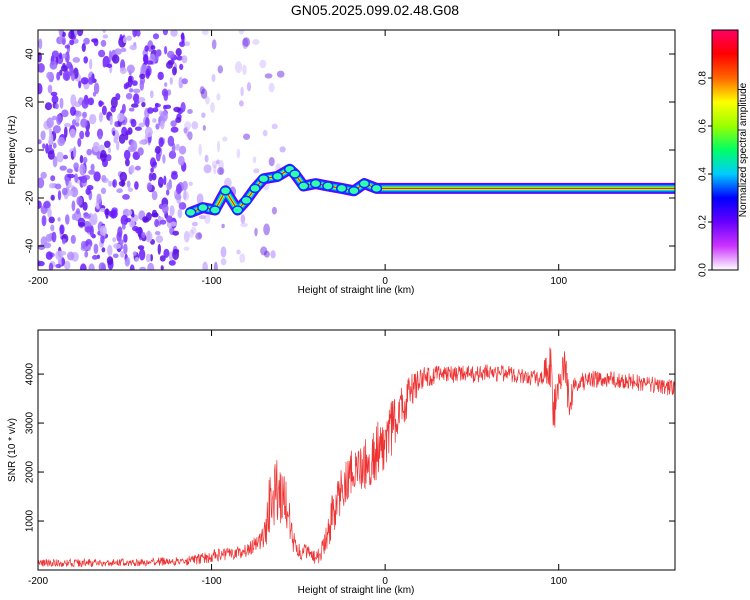  Describe the element at coordinates (385, 581) in the screenshot. I see `snr-x-tick-label: 0` at that location.